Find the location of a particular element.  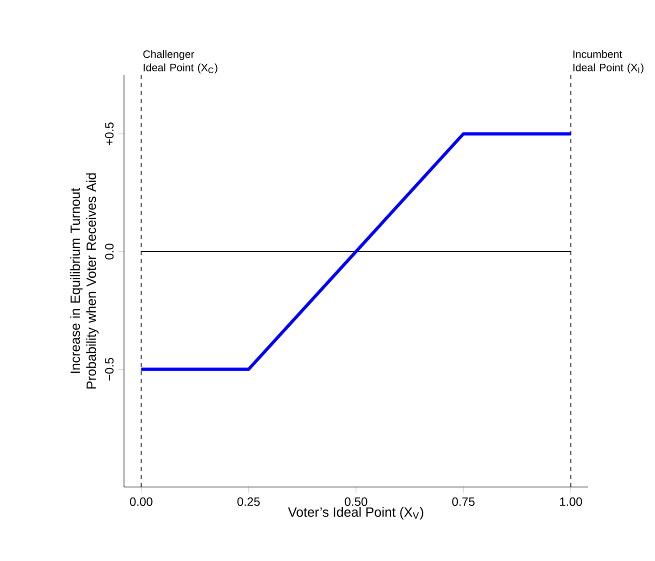

y-axis-title: Increase in Equilibrium Turnout Probability when Voter Receives Aid is located at coordinates (84, 280).